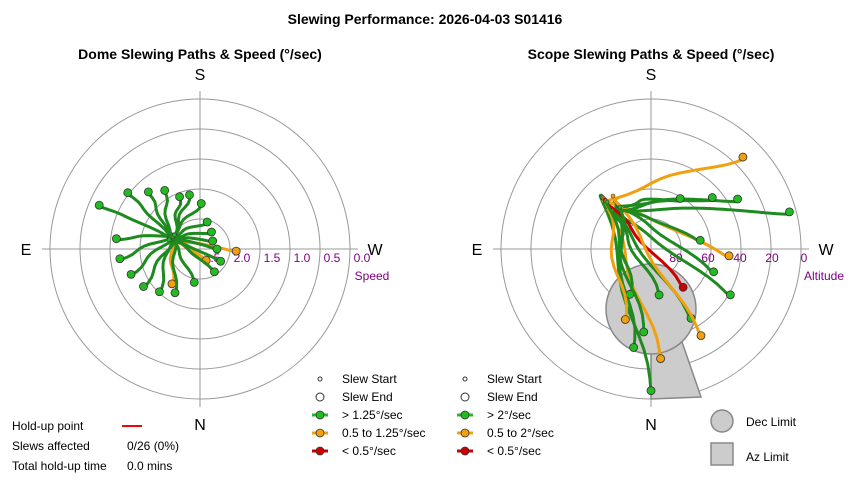 The image size is (850, 480). Describe the element at coordinates (767, 457) in the screenshot. I see `az-limit-label: Az Limit` at that location.